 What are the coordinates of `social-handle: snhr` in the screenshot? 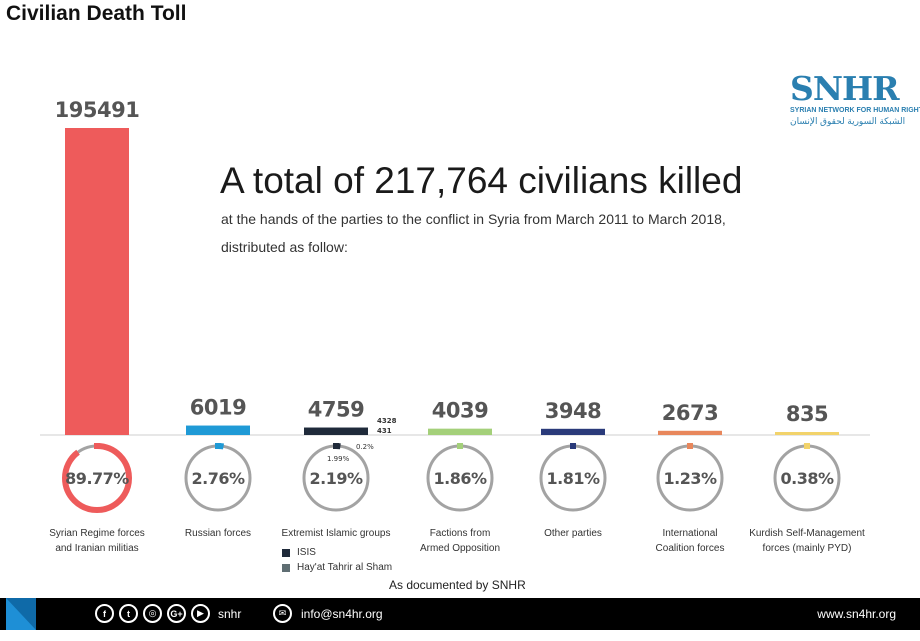 It's located at (230, 613).